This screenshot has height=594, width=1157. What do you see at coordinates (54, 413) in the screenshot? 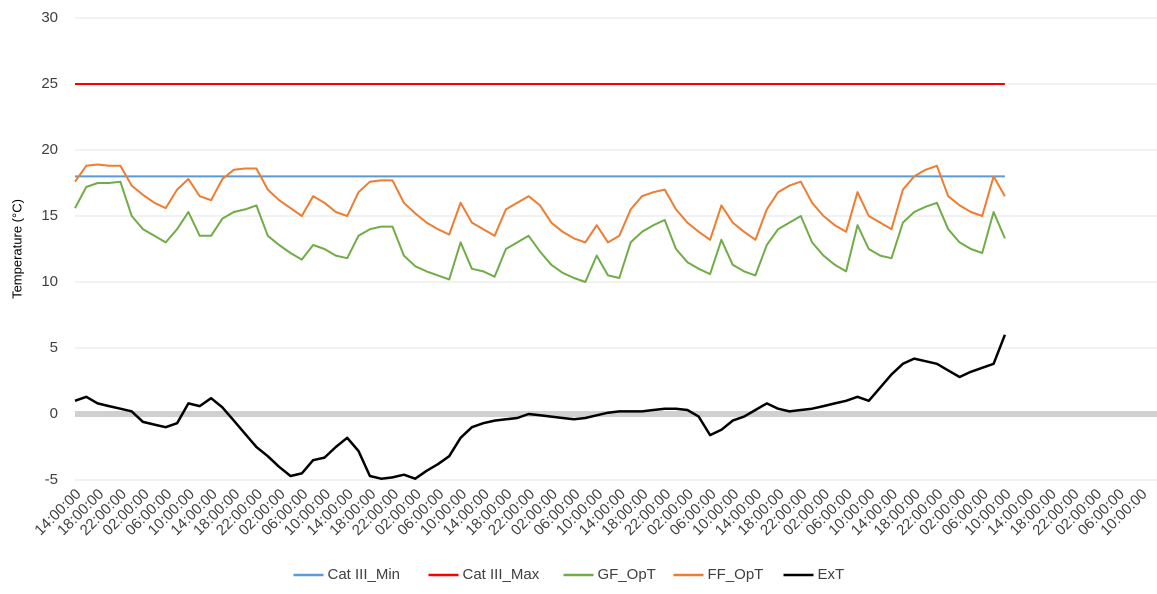
I see `y-tick-label: 0` at bounding box center [54, 413].